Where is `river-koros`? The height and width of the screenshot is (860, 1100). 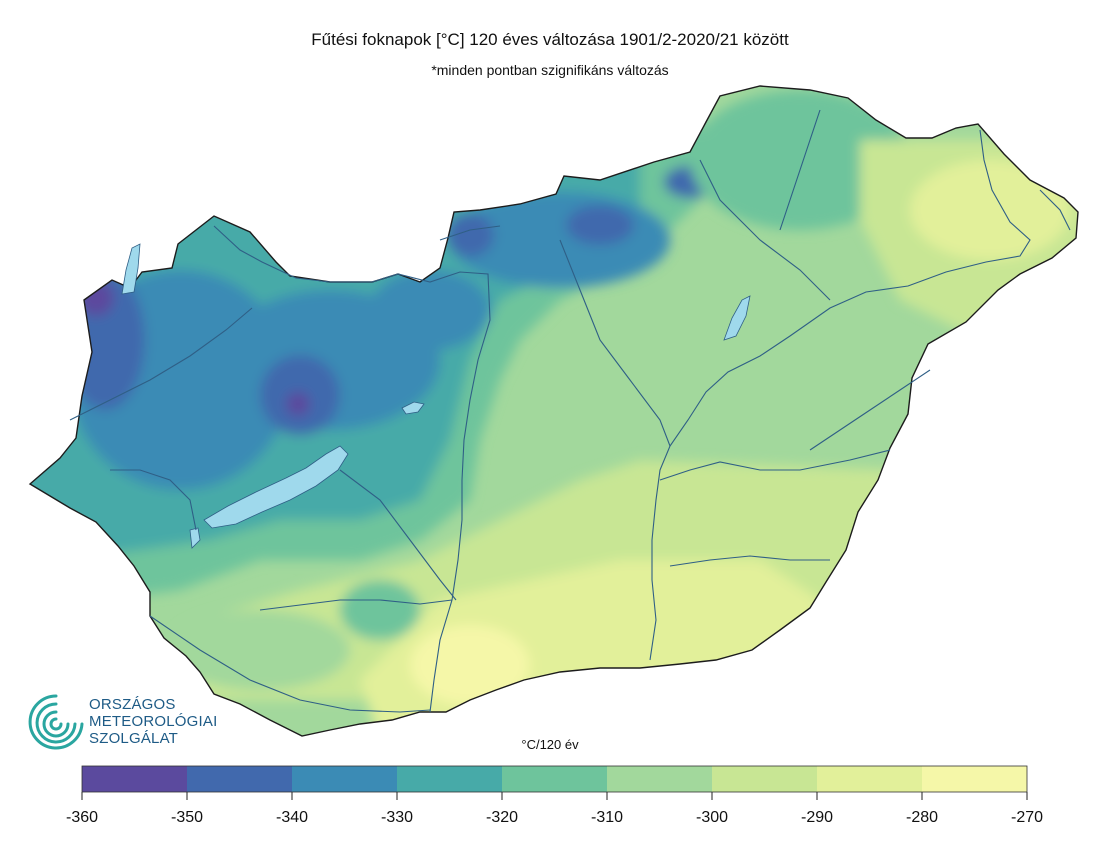 river-koros is located at coordinates (775, 465).